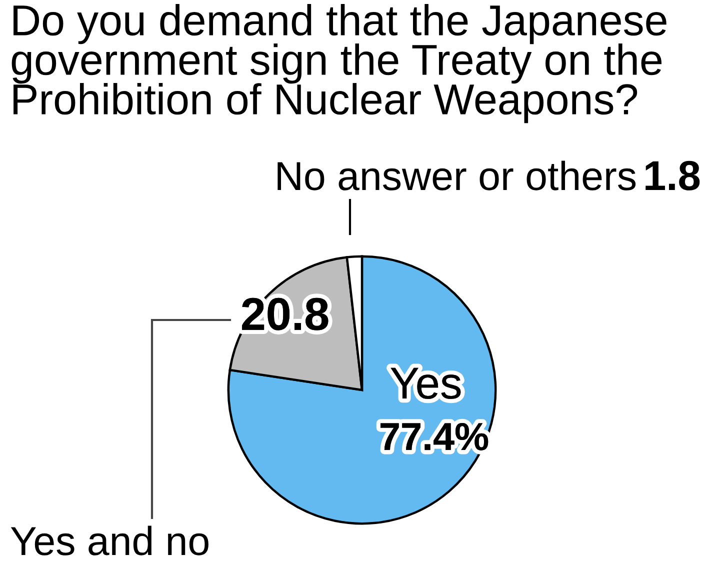 The image size is (711, 572). Describe the element at coordinates (673, 175) in the screenshot. I see `data-label: 1.8` at that location.